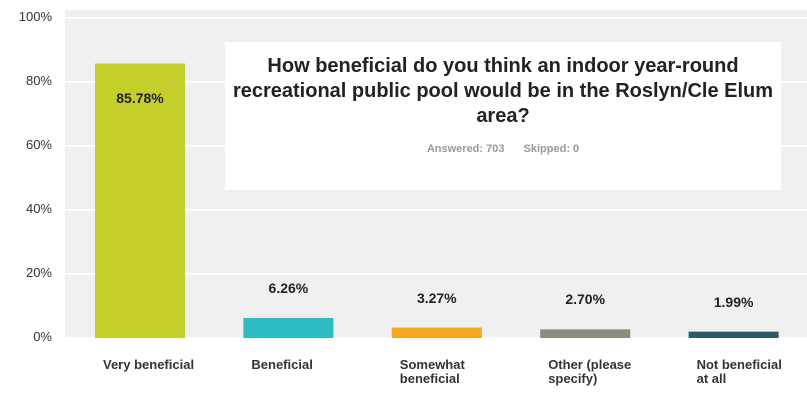 The width and height of the screenshot is (807, 410). Describe the element at coordinates (38, 144) in the screenshot. I see `y-tick-label: 60%` at that location.